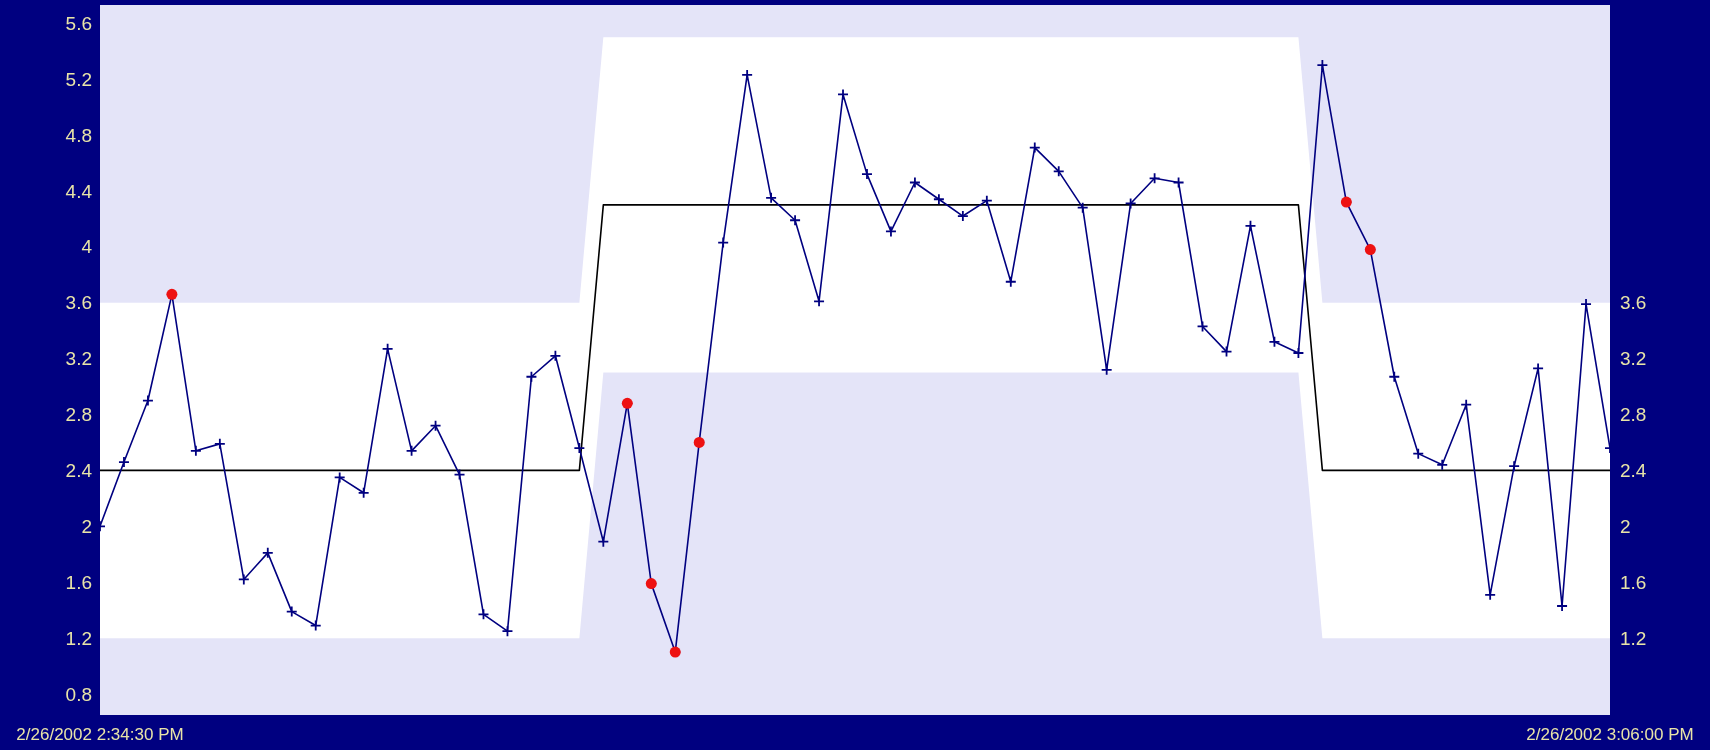 This screenshot has height=750, width=1710. I want to click on y-tick-label: 3.6, so click(78, 303).